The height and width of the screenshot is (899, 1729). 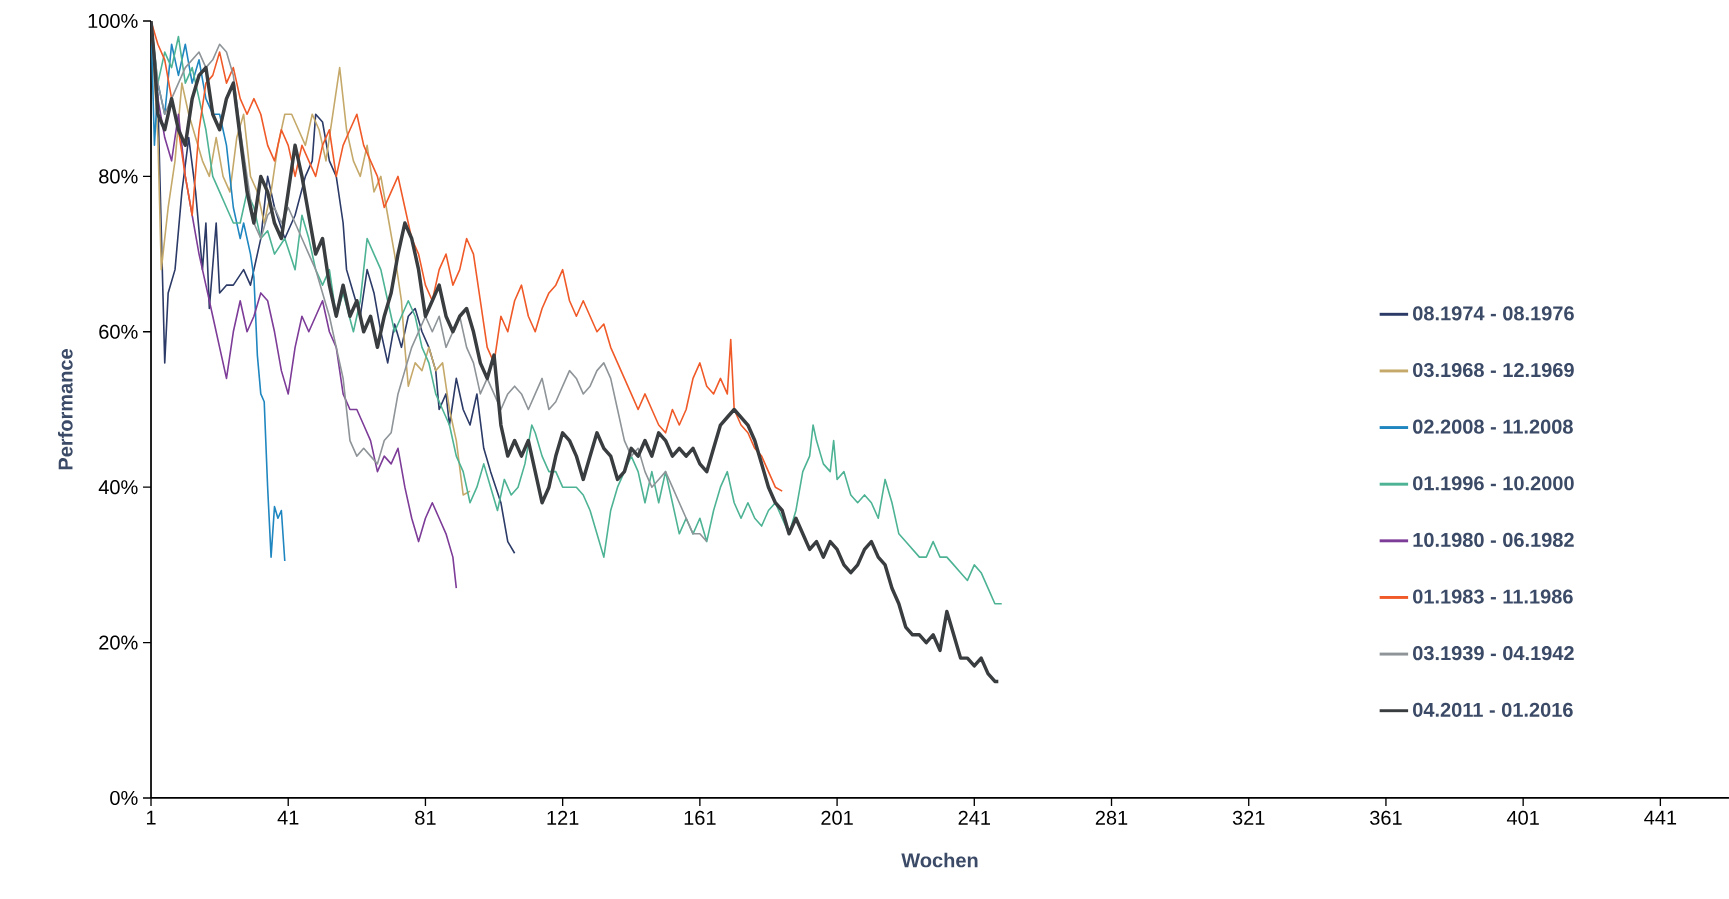 What do you see at coordinates (288, 817) in the screenshot?
I see `x-tick-label: 41` at bounding box center [288, 817].